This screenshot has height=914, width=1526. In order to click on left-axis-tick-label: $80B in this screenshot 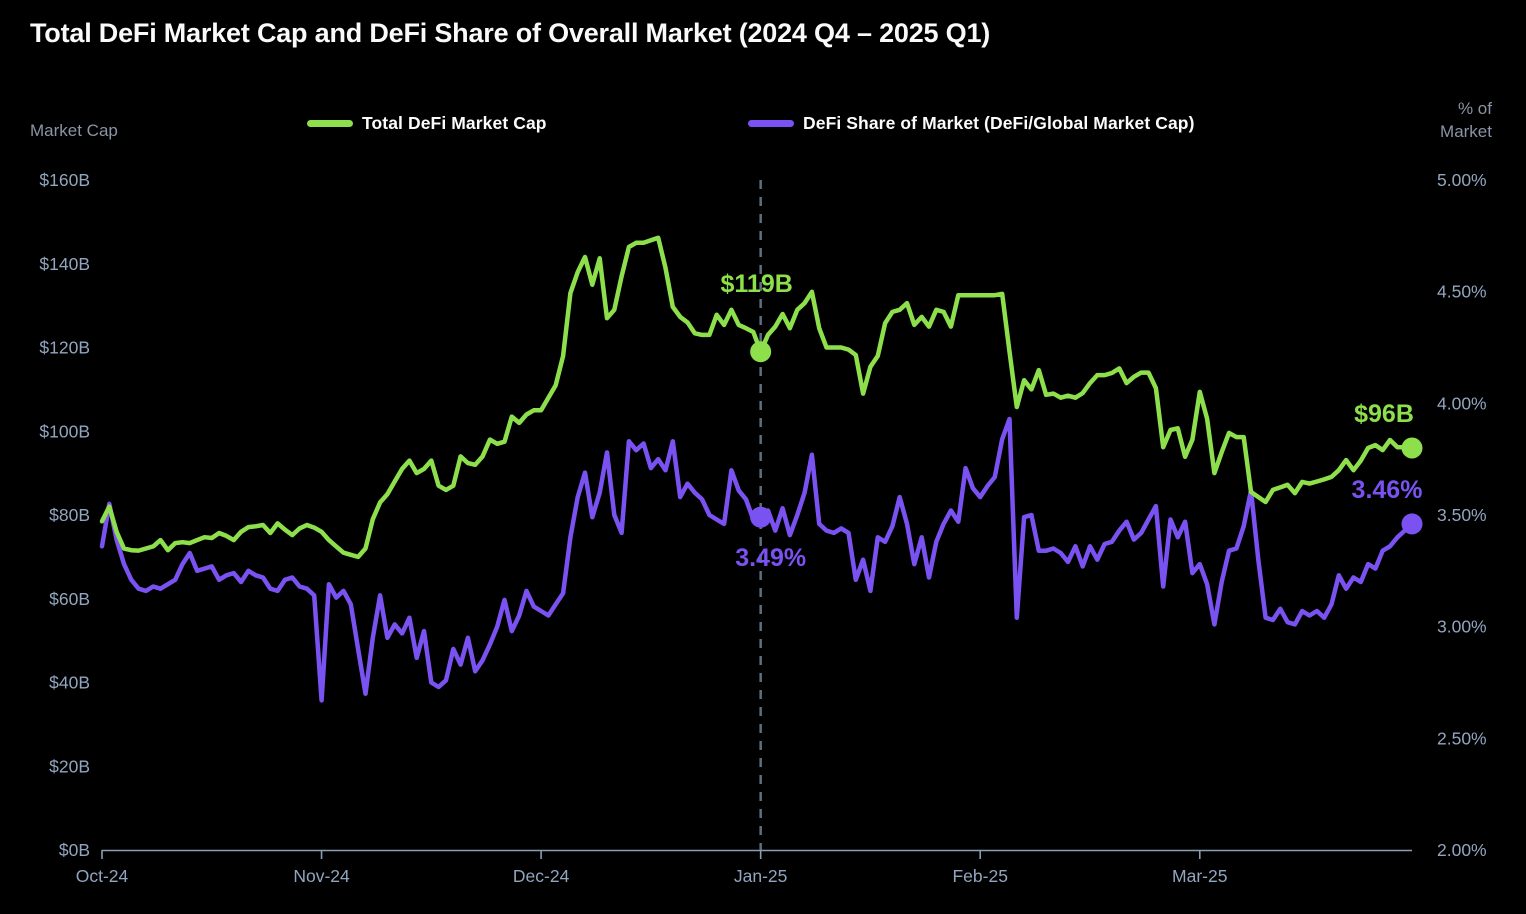, I will do `click(69, 515)`.